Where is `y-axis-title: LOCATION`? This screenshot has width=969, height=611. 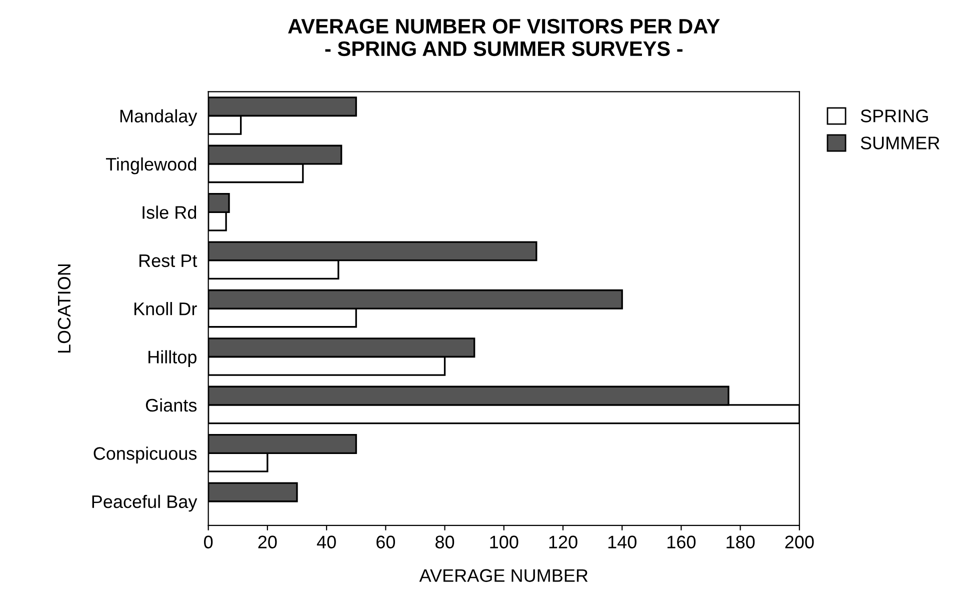
y-axis-title: LOCATION is located at coordinates (64, 308).